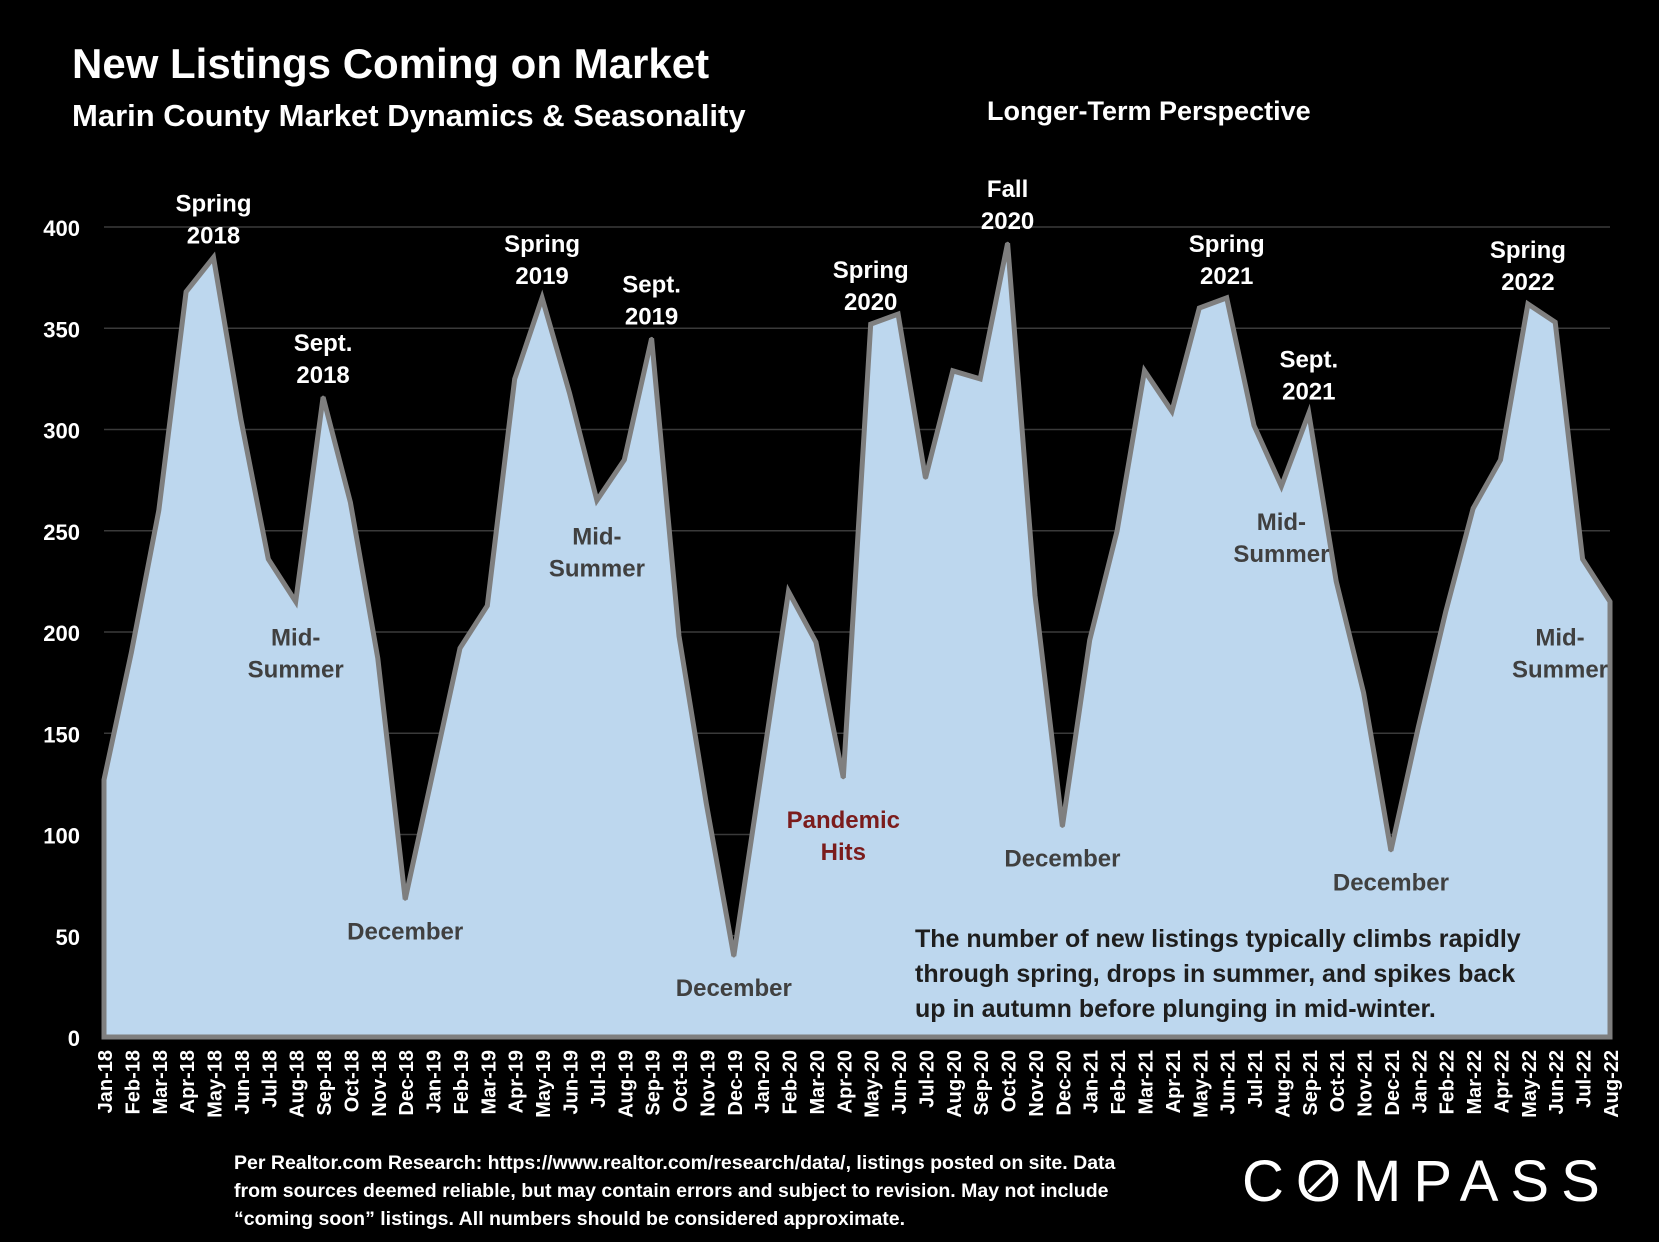  Describe the element at coordinates (1393, 1083) in the screenshot. I see `x-tick-label: Dec-21` at that location.